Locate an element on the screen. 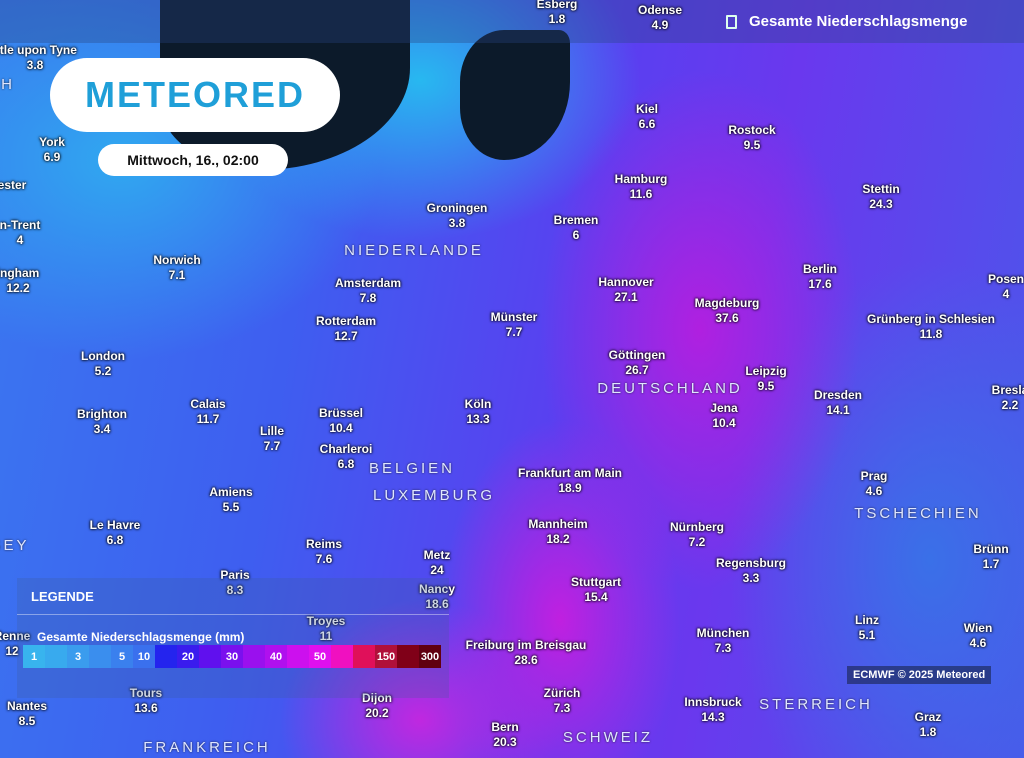  city-label: Innsbruck 14.3 is located at coordinates (712, 710).